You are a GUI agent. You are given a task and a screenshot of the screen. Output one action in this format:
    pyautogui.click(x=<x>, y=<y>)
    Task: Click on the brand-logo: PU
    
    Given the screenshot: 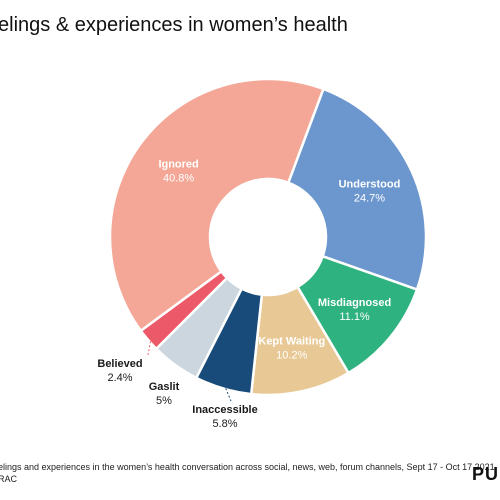 What is the action you would take?
    pyautogui.click(x=486, y=474)
    